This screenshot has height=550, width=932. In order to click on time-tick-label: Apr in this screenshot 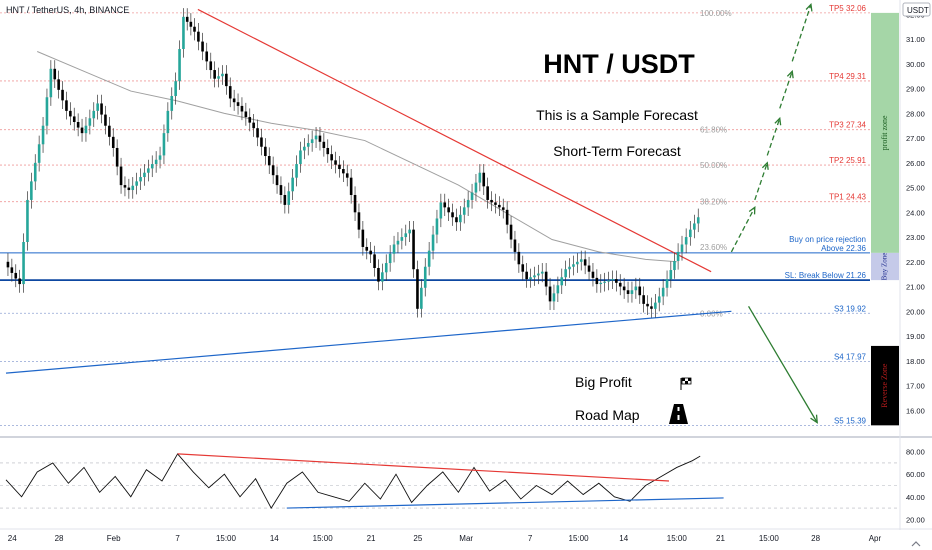, I will do `click(875, 538)`.